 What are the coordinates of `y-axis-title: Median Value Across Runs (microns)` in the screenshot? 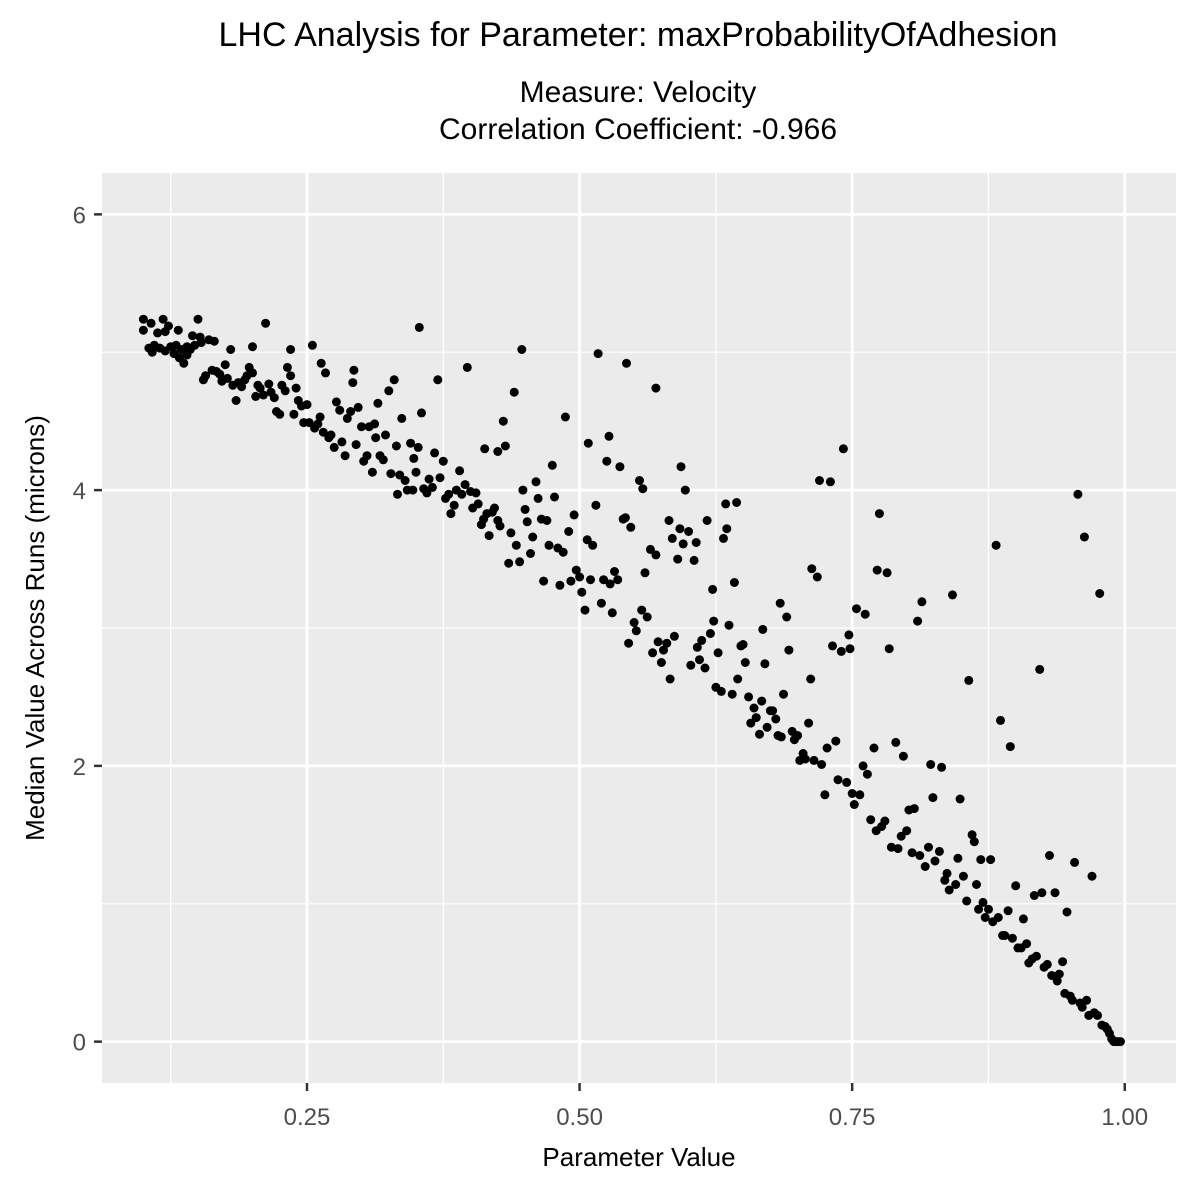 It's located at (35, 628).